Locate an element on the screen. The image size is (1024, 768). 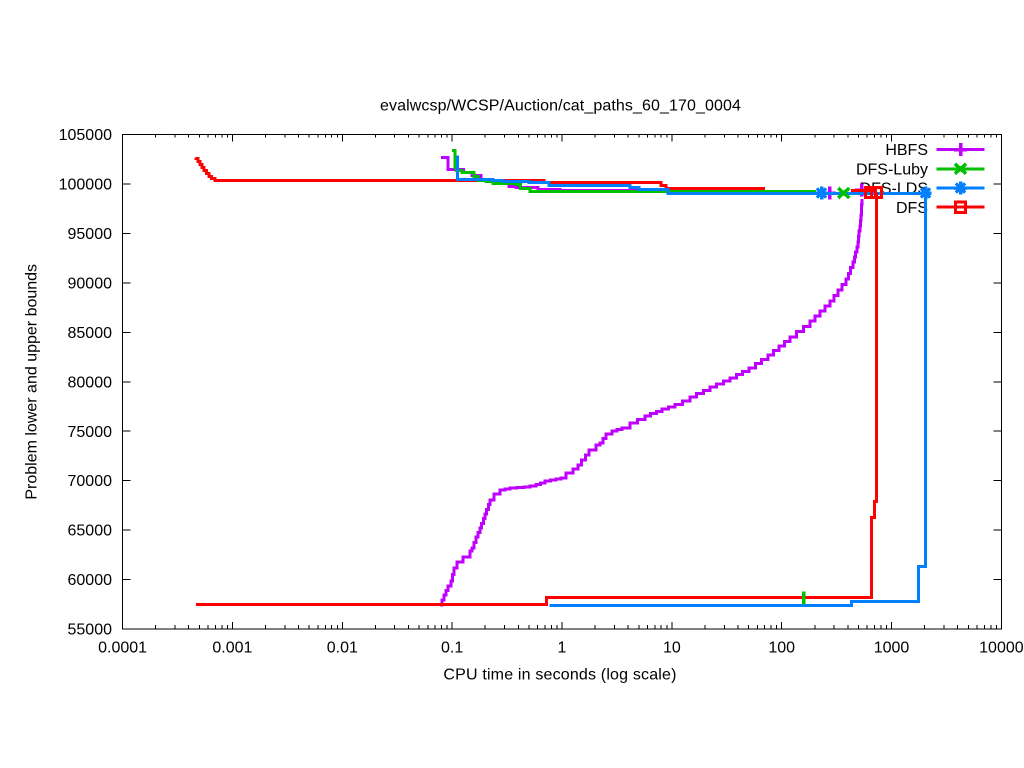
svg-text: 10000 is located at coordinates (1001, 648).